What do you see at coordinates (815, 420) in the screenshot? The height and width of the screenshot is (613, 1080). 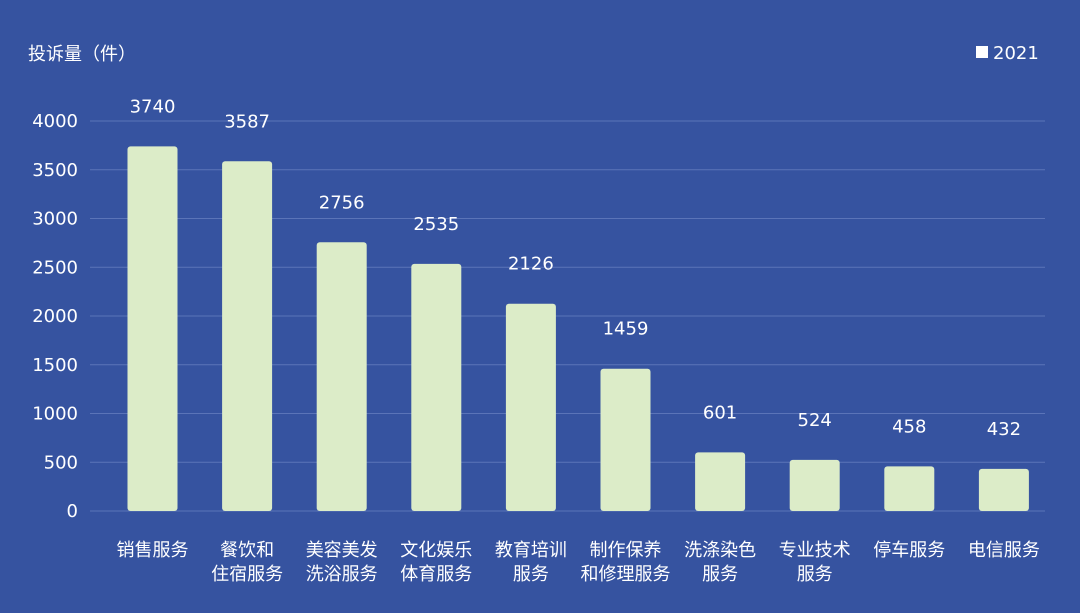 I see `value-label-7: 524` at bounding box center [815, 420].